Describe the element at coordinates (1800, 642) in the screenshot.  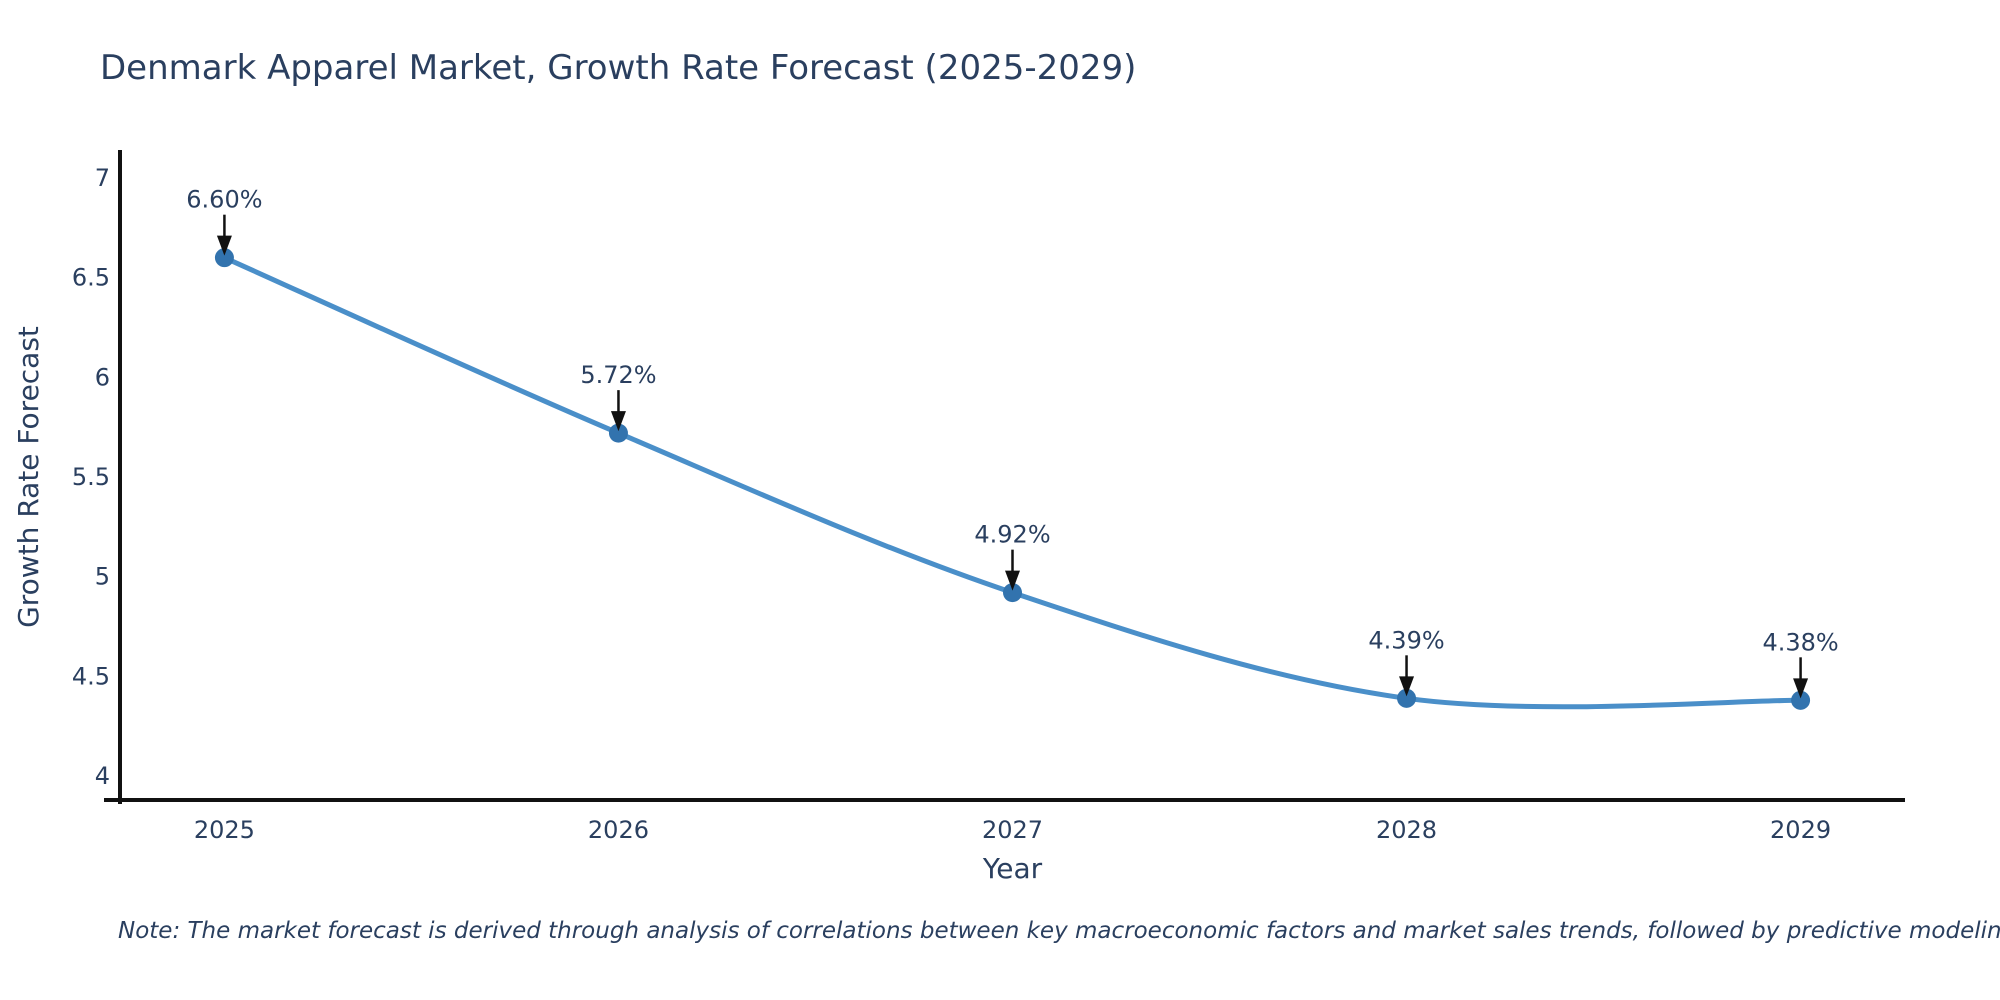
I see `annotation-label: 4.38%` at that location.